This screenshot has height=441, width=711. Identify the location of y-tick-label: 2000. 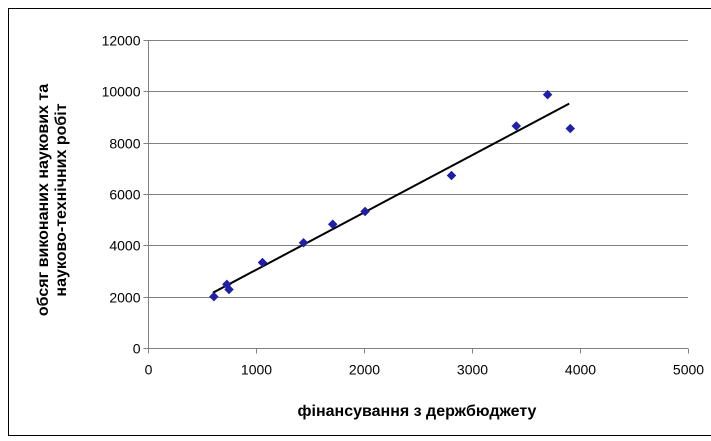
(124, 298).